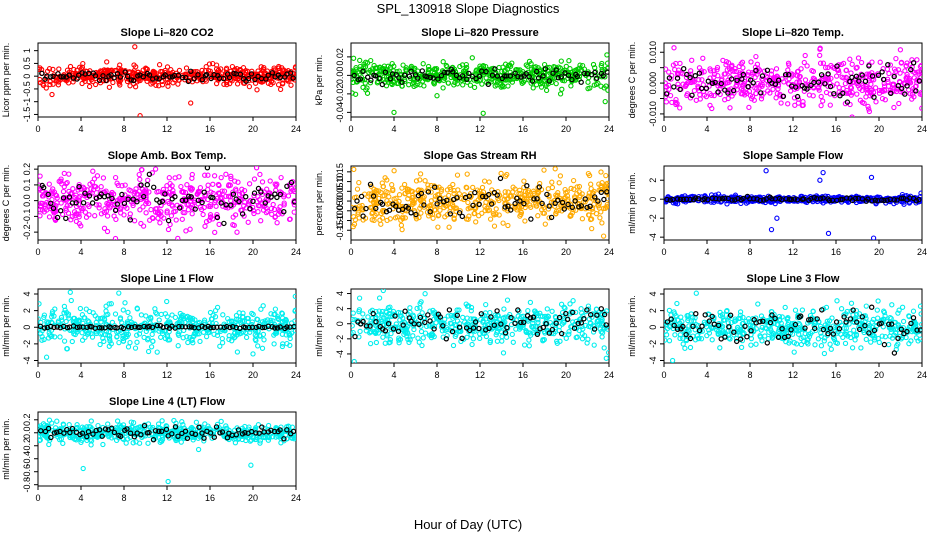 The image size is (936, 540). Describe the element at coordinates (340, 308) in the screenshot. I see `y-tick-label: 2` at that location.